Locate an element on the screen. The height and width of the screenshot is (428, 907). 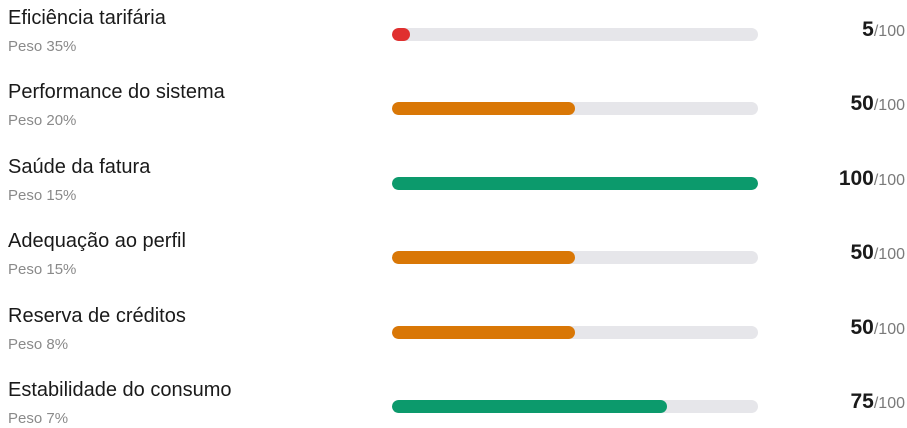
criterion-label: Estabilidade do consumo is located at coordinates (120, 390).